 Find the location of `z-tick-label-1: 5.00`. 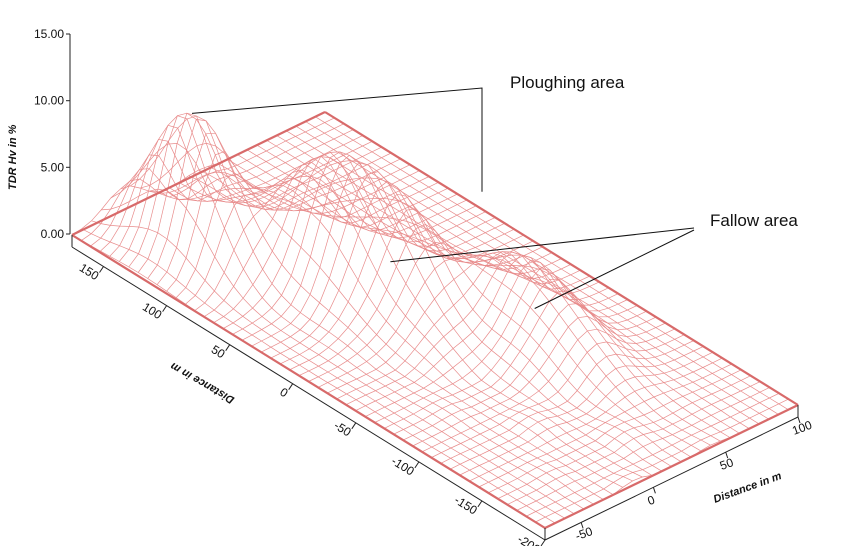

z-tick-label-1: 5.00 is located at coordinates (53, 167).